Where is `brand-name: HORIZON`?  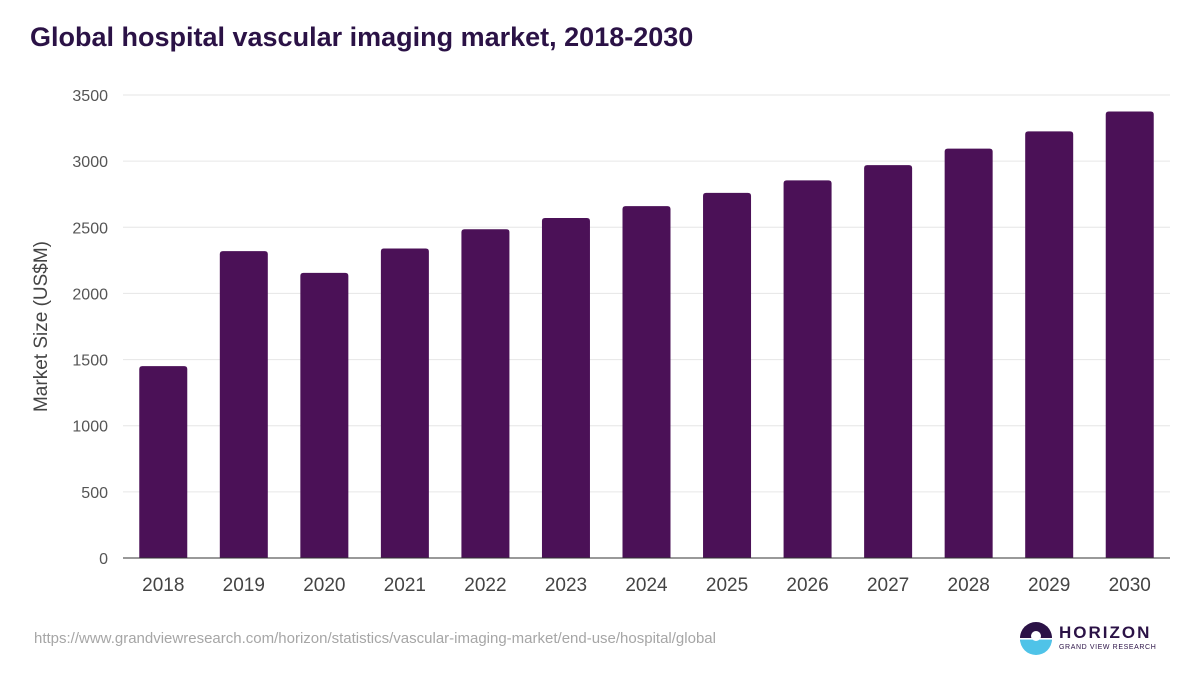
brand-name: HORIZON is located at coordinates (1105, 632).